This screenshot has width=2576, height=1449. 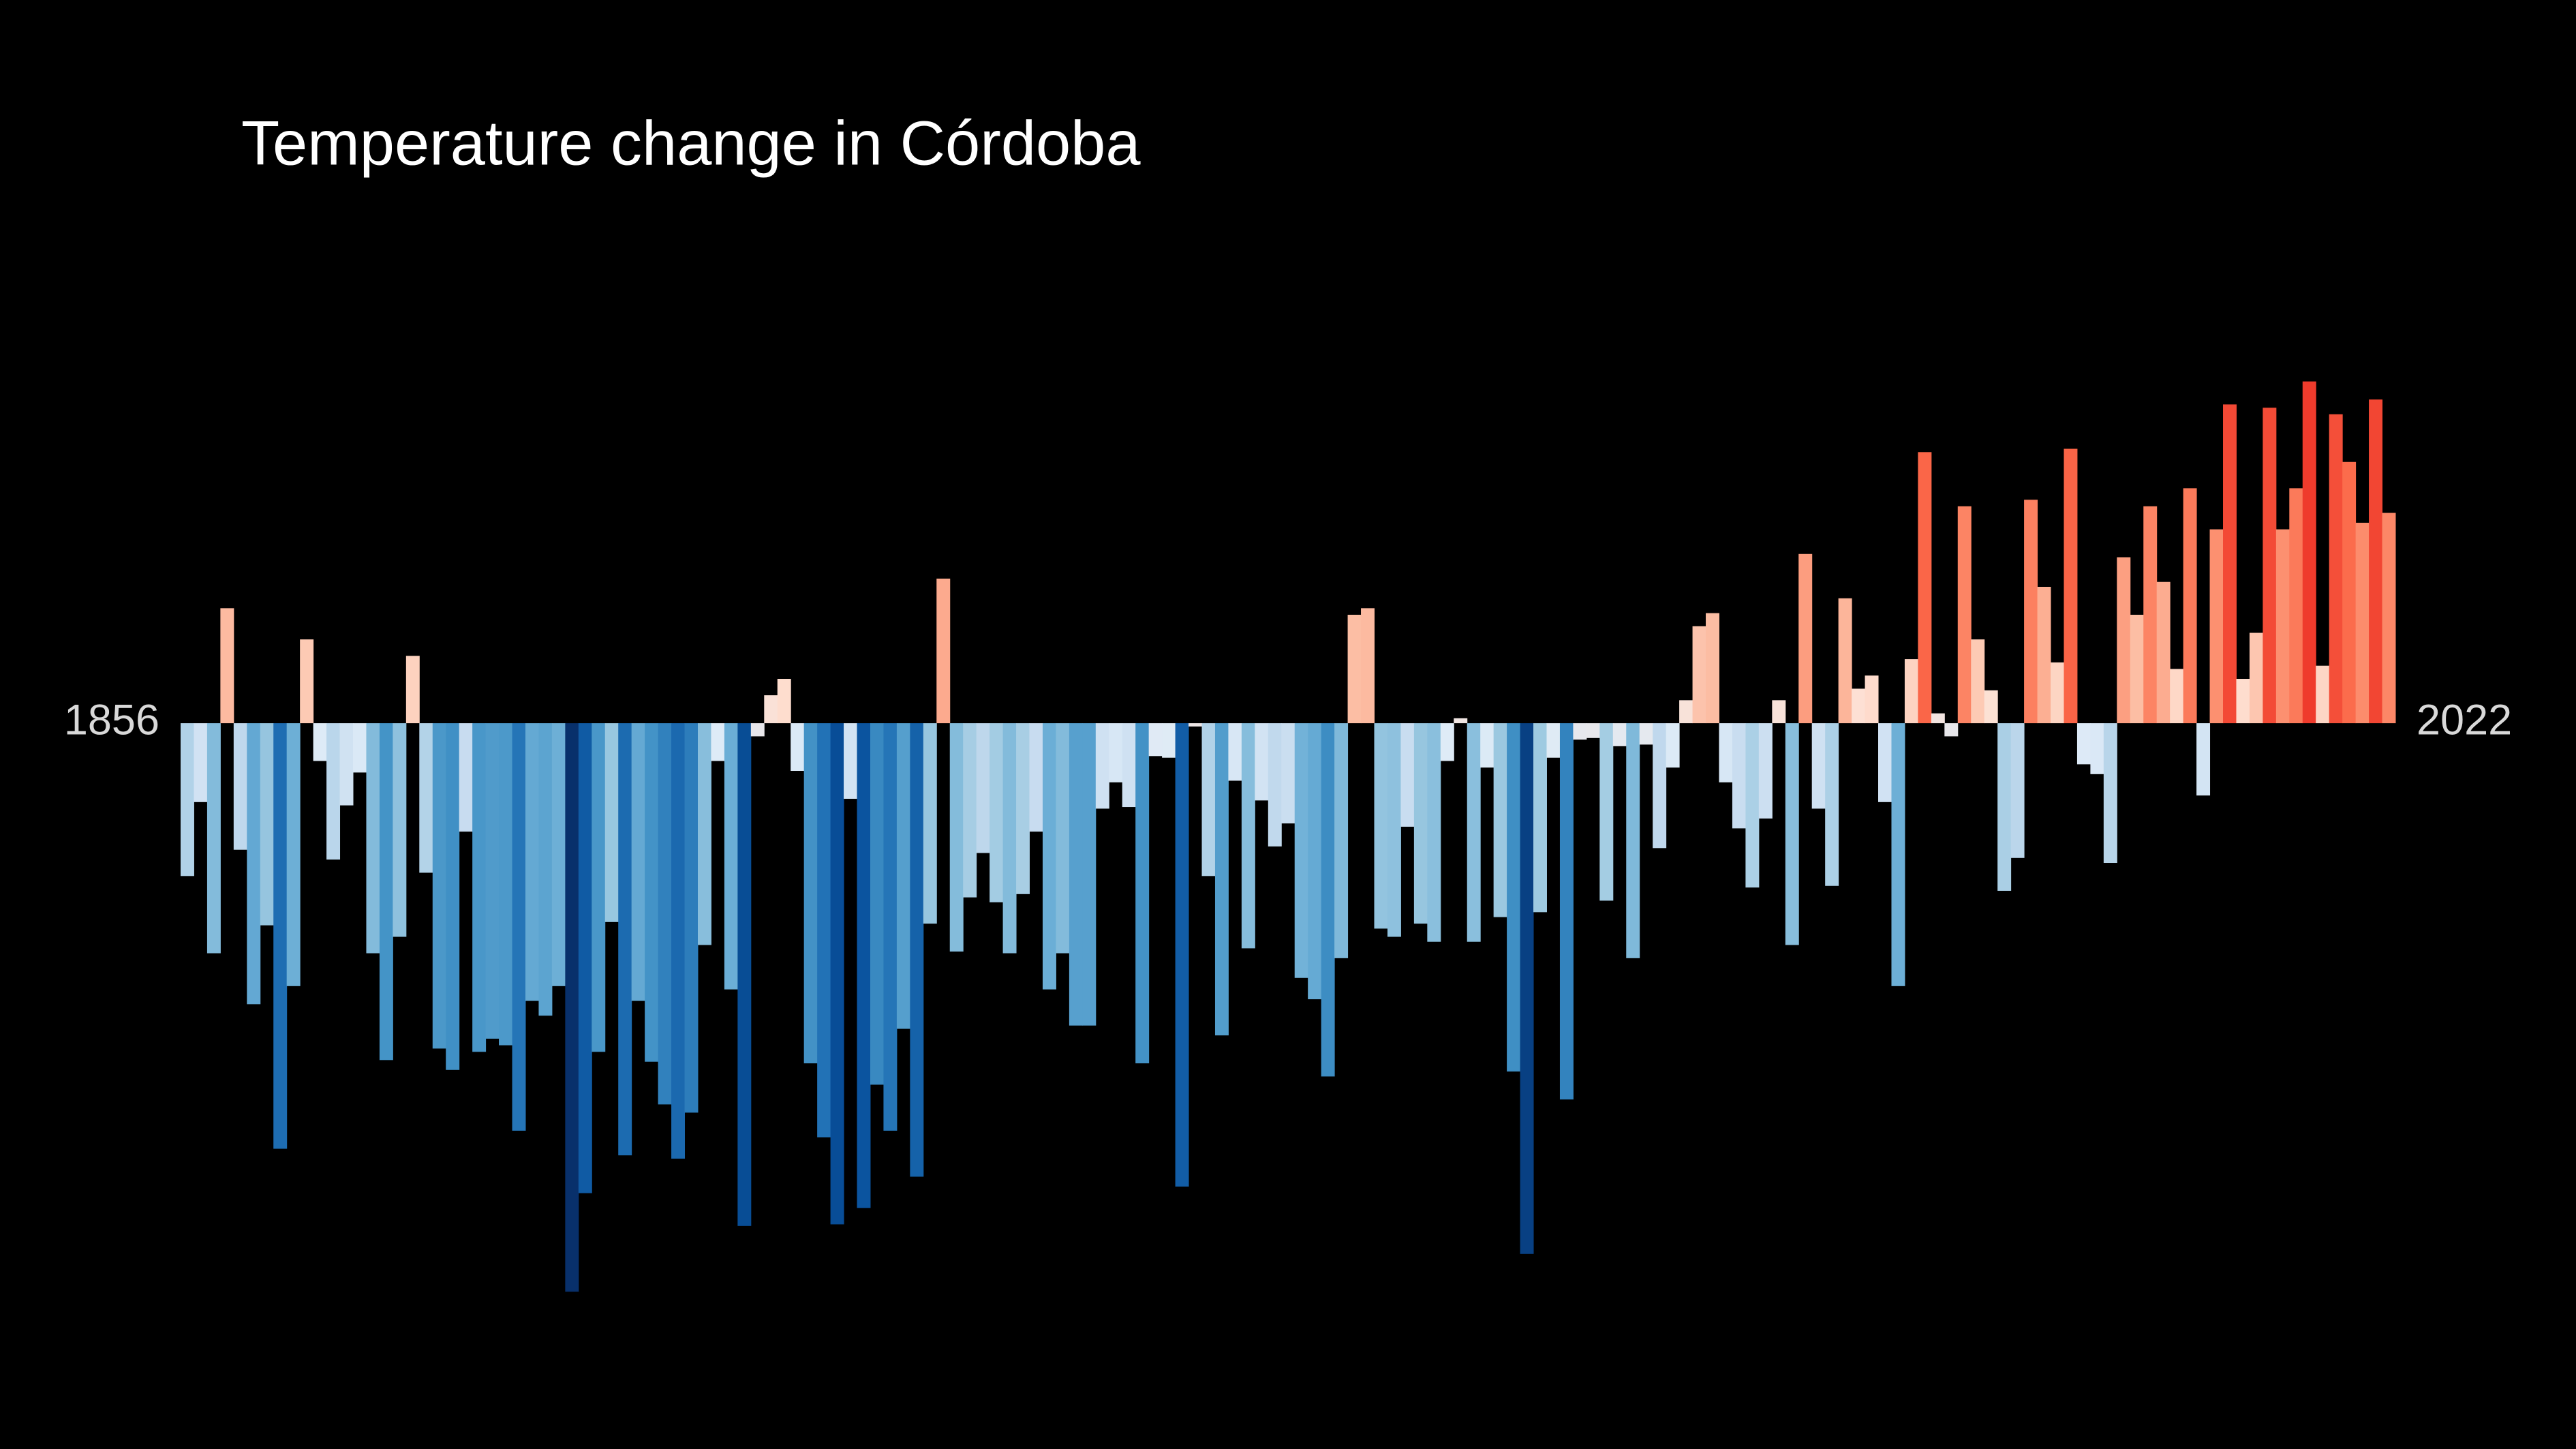 I want to click on chart-title: Temperature change in Córdoba, so click(x=691, y=143).